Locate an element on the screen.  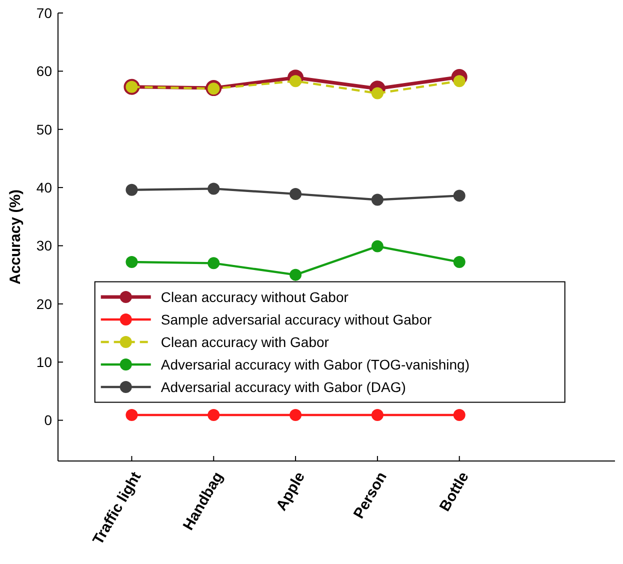
y-tick-label: 60 is located at coordinates (44, 71).